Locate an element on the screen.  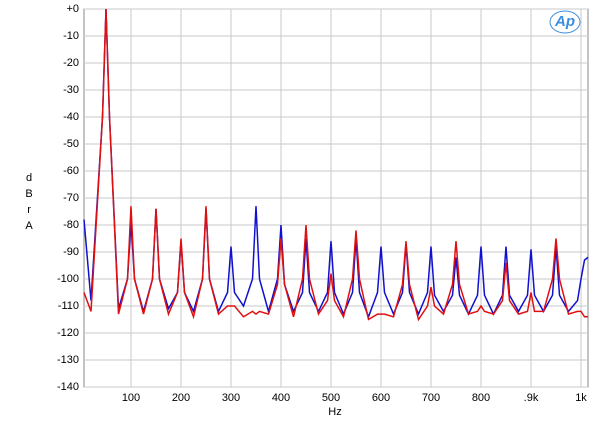
y-tick-label: -60 is located at coordinates (71, 171).